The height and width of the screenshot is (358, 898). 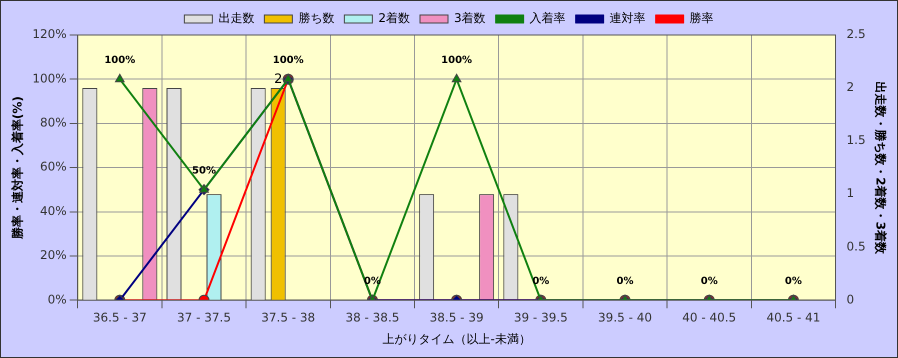 What do you see at coordinates (625, 317) in the screenshot?
I see `x-tick-label: 39.5 - 40` at bounding box center [625, 317].